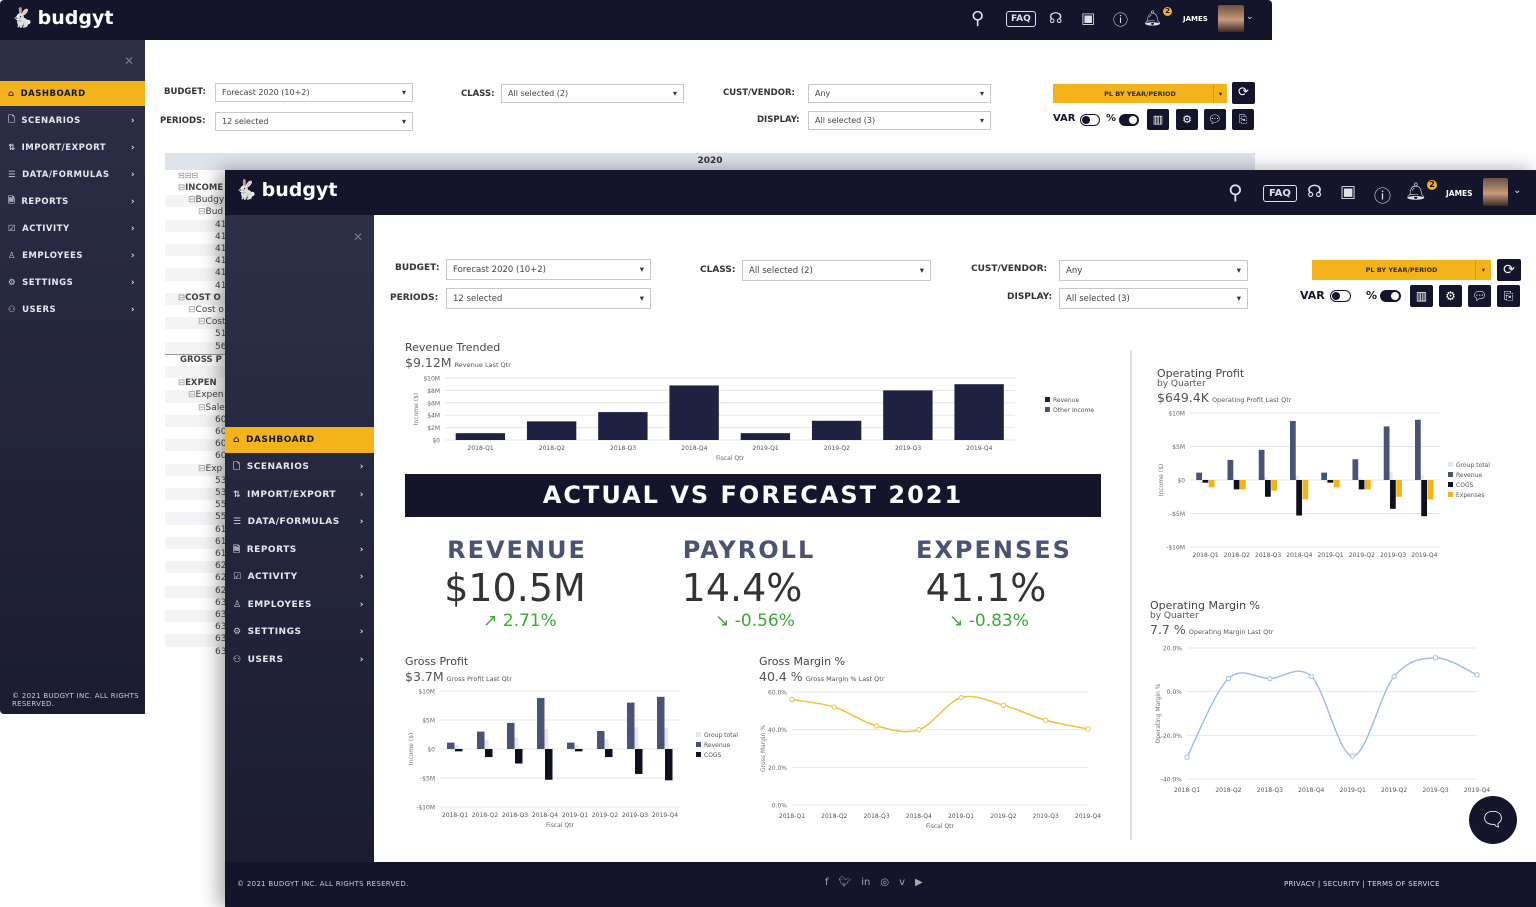  Describe the element at coordinates (1403, 884) in the screenshot. I see `terms-link: TERMS OF SERVICE` at that location.